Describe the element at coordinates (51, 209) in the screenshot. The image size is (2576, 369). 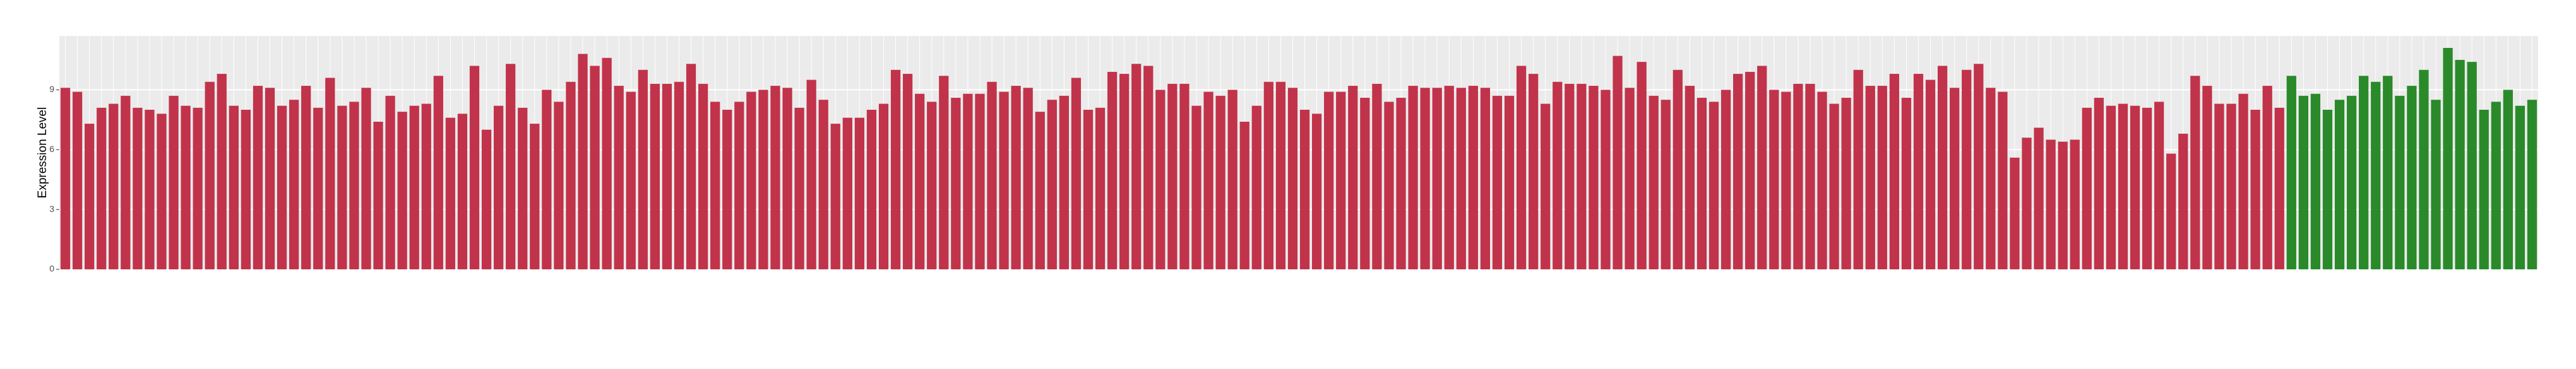
I see `y-tick-label: 3` at that location.